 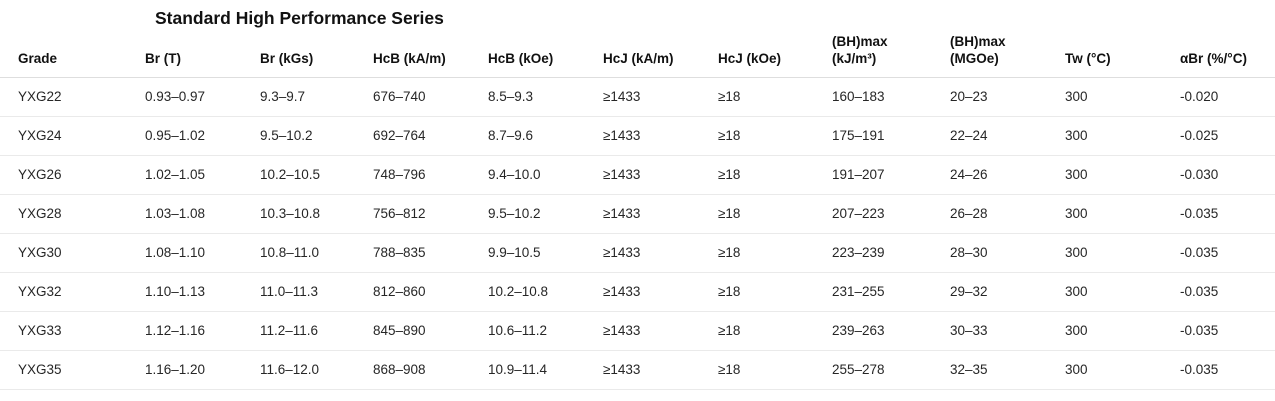 I want to click on value-cell: 32–35, so click(x=1007, y=370).